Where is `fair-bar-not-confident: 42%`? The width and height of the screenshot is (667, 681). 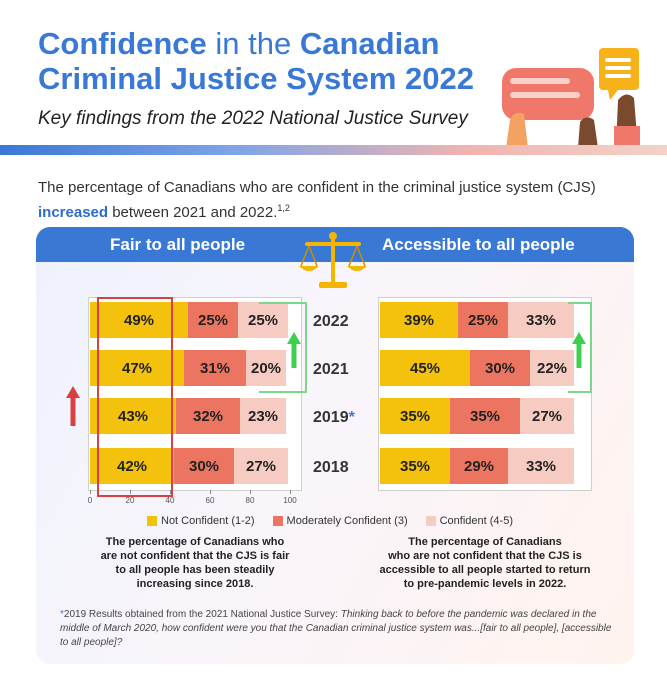 fair-bar-not-confident: 42% is located at coordinates (132, 466).